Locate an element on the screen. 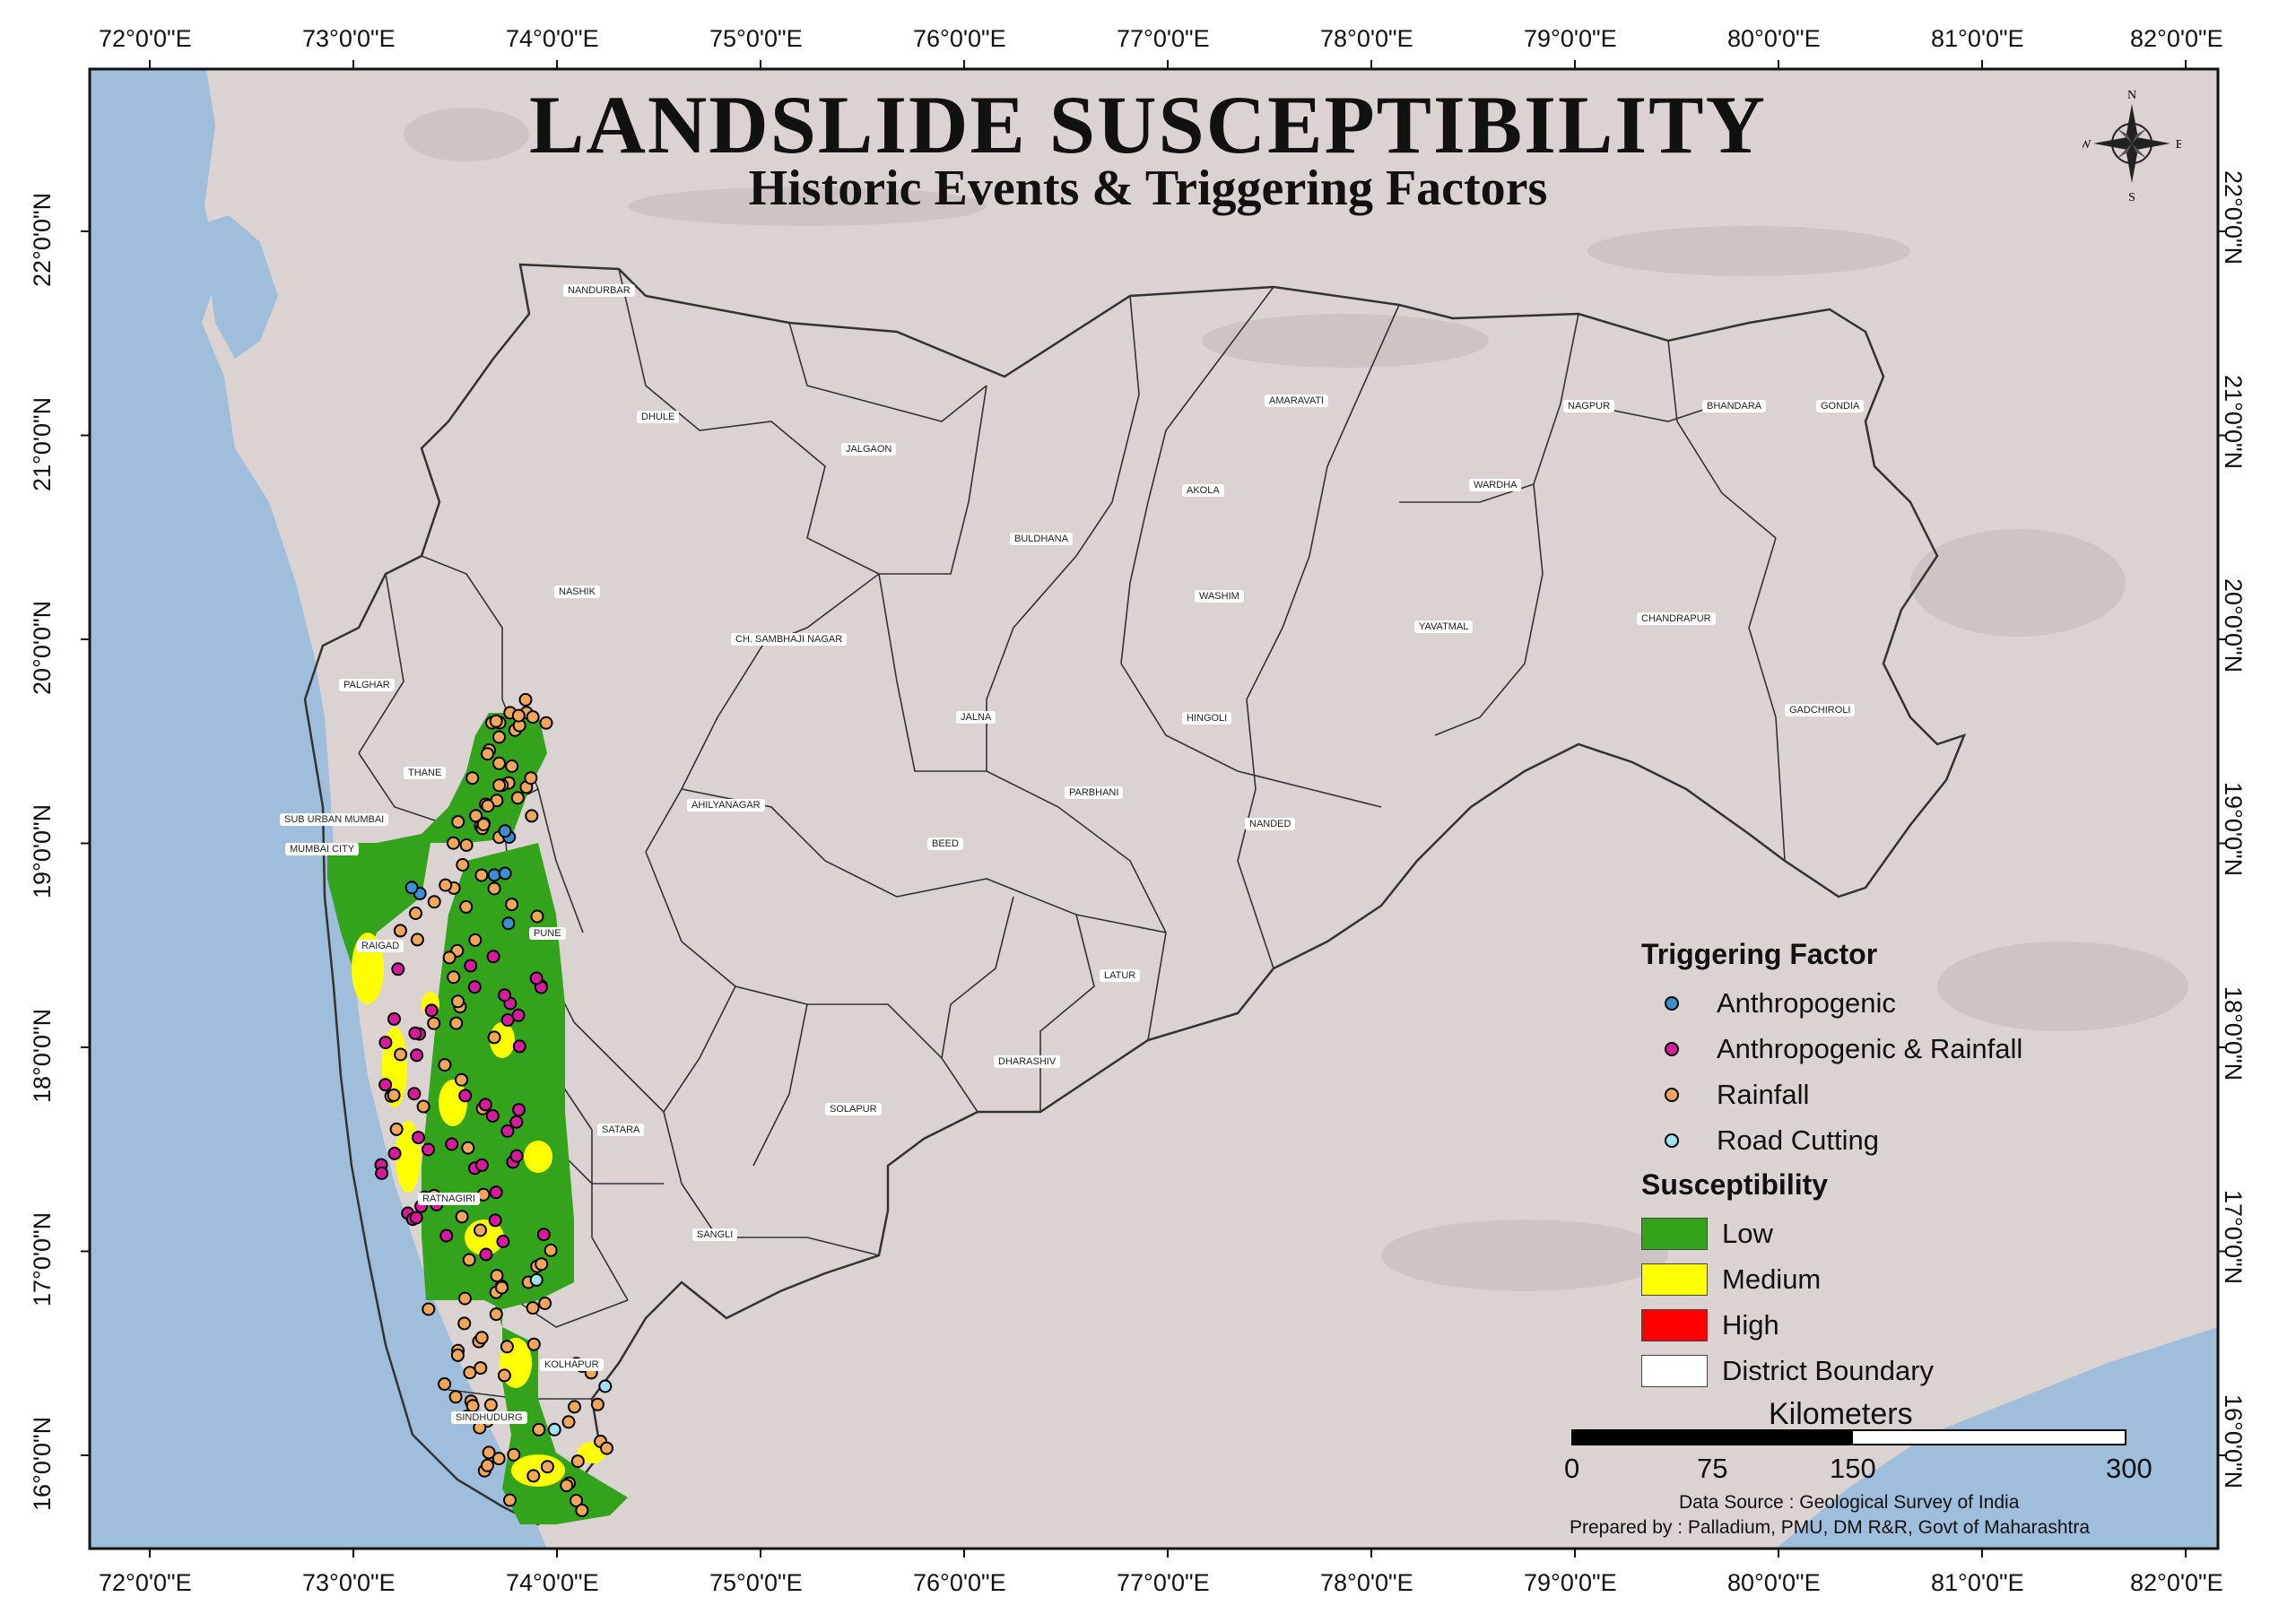 The height and width of the screenshot is (1623, 2296). district-label: NANDED is located at coordinates (1270, 824).